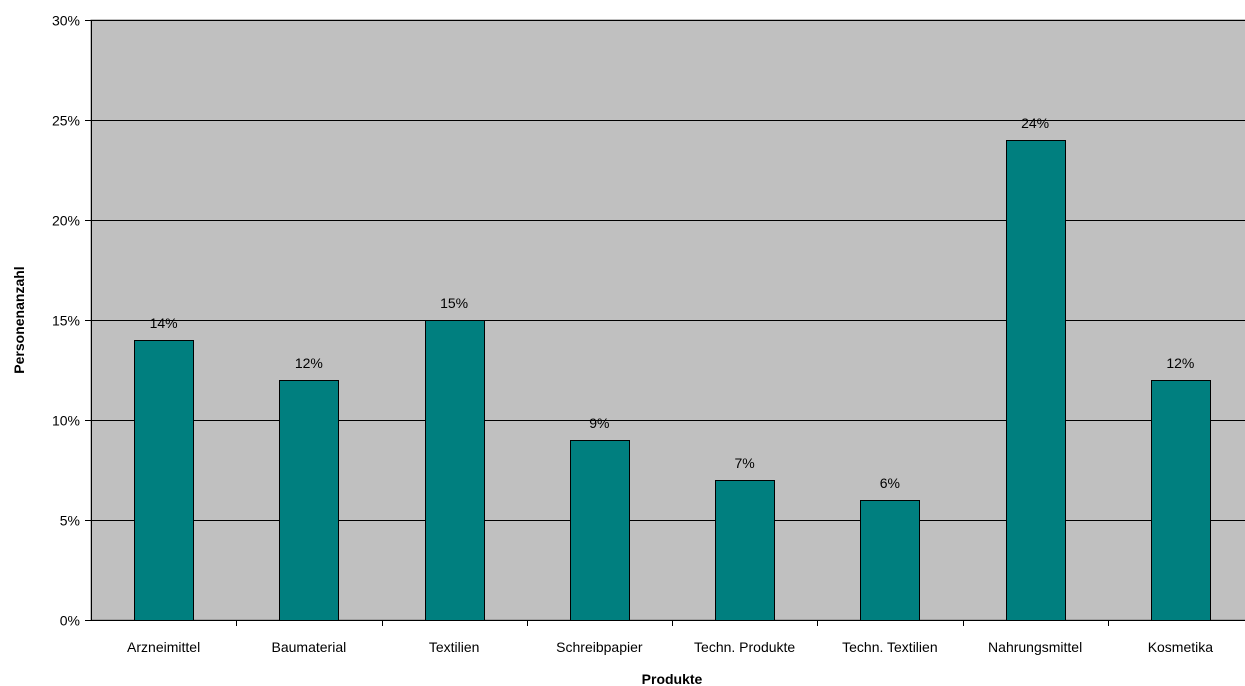 This screenshot has height=686, width=1245. Describe the element at coordinates (745, 463) in the screenshot. I see `data-label: 7%` at that location.